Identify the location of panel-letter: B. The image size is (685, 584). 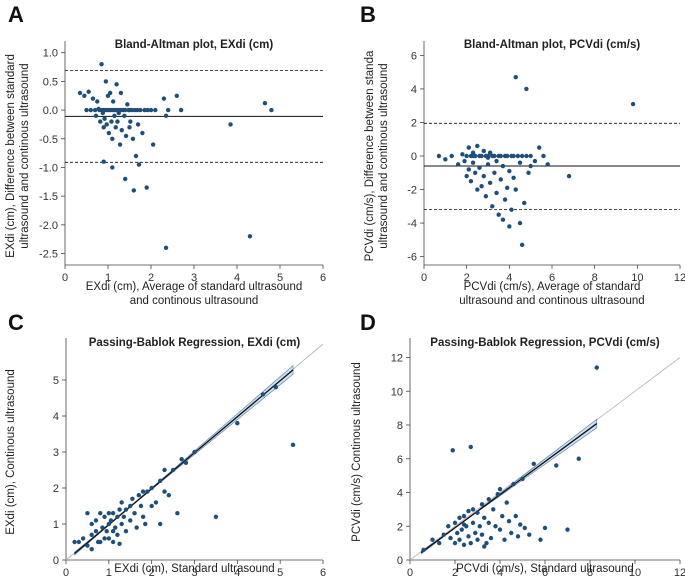
(368, 14).